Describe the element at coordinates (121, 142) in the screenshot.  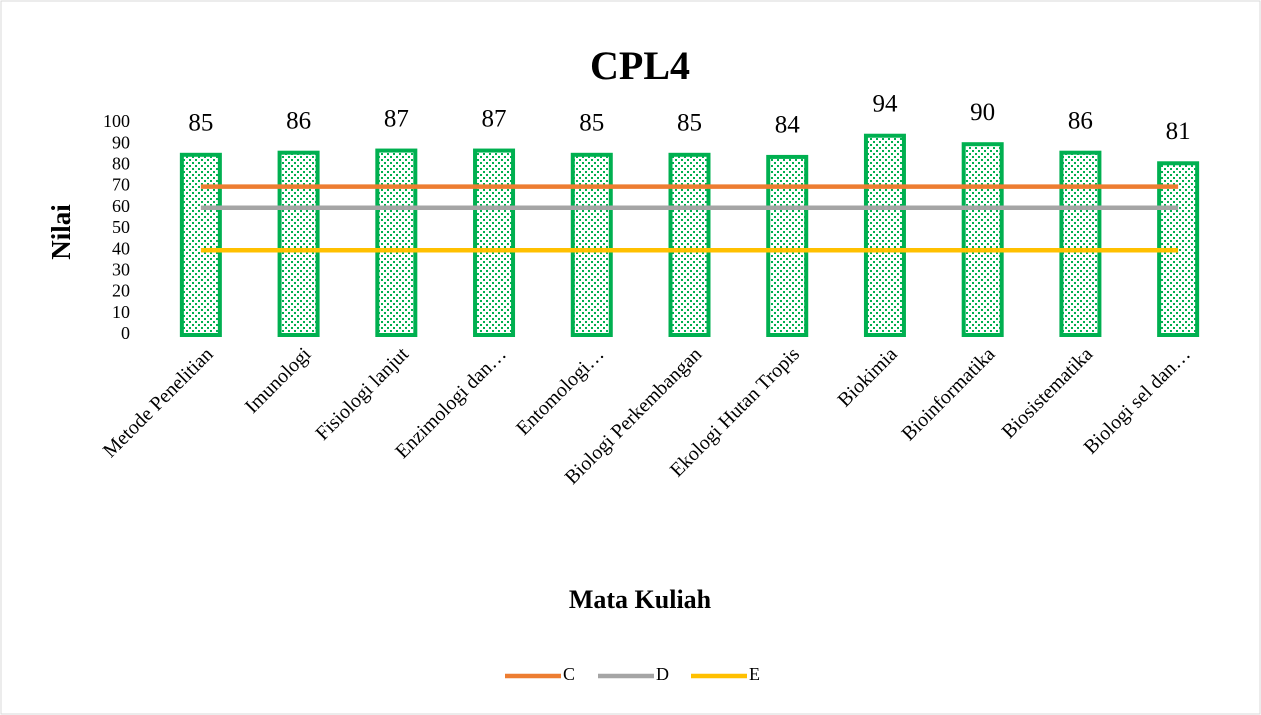
I see `y-tick-label: 90` at that location.